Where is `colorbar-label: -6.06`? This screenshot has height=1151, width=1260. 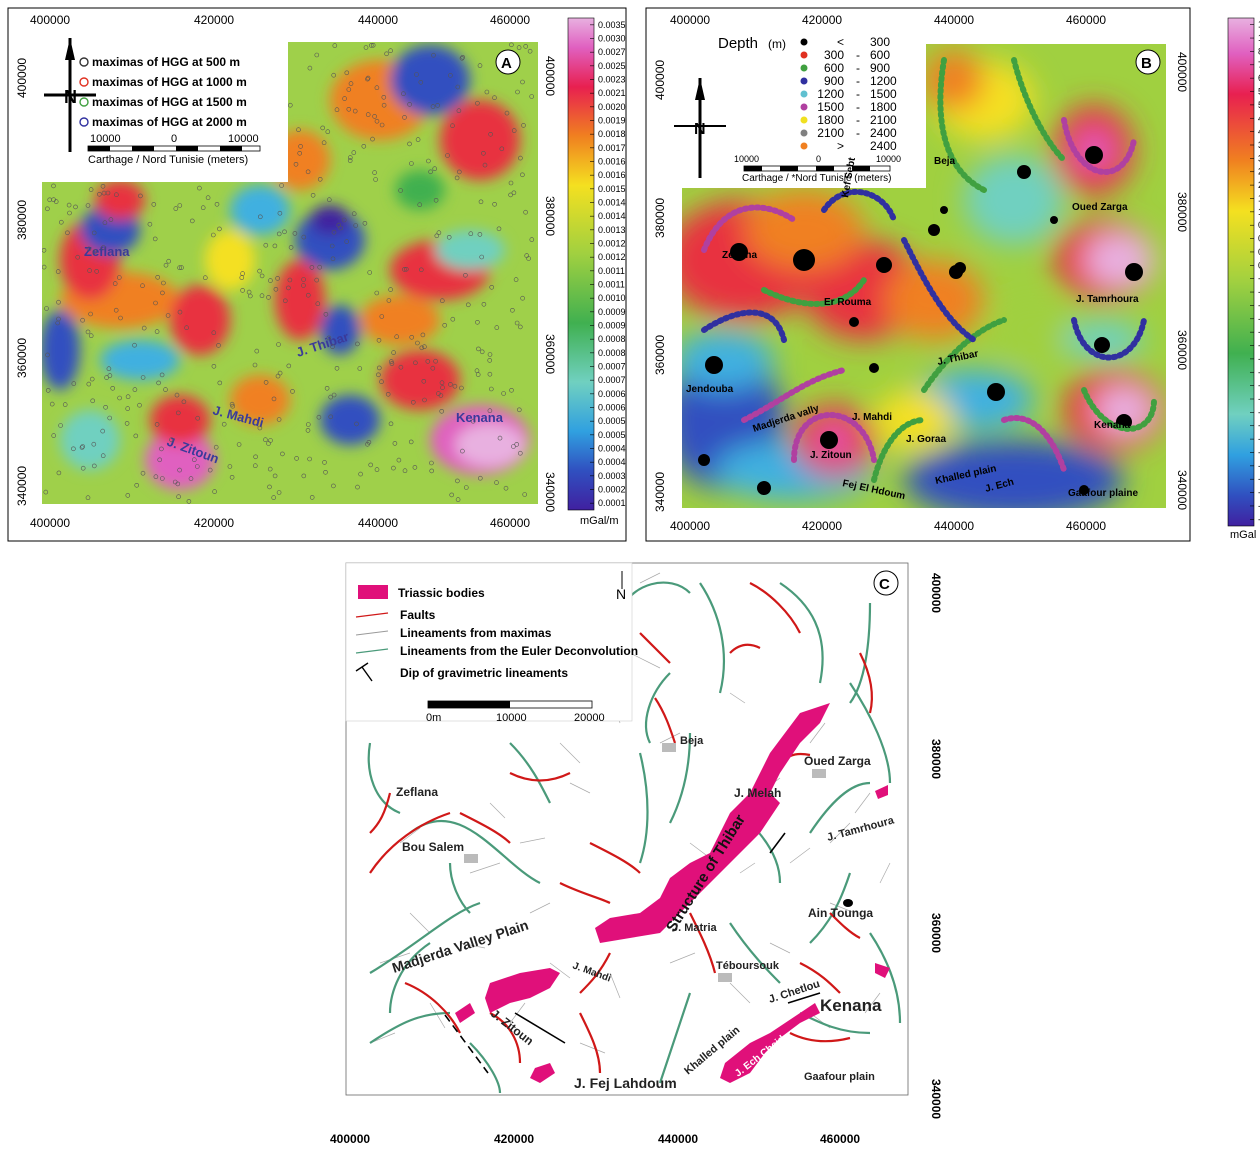 colorbar-label: -6.06 is located at coordinates (1259, 452).